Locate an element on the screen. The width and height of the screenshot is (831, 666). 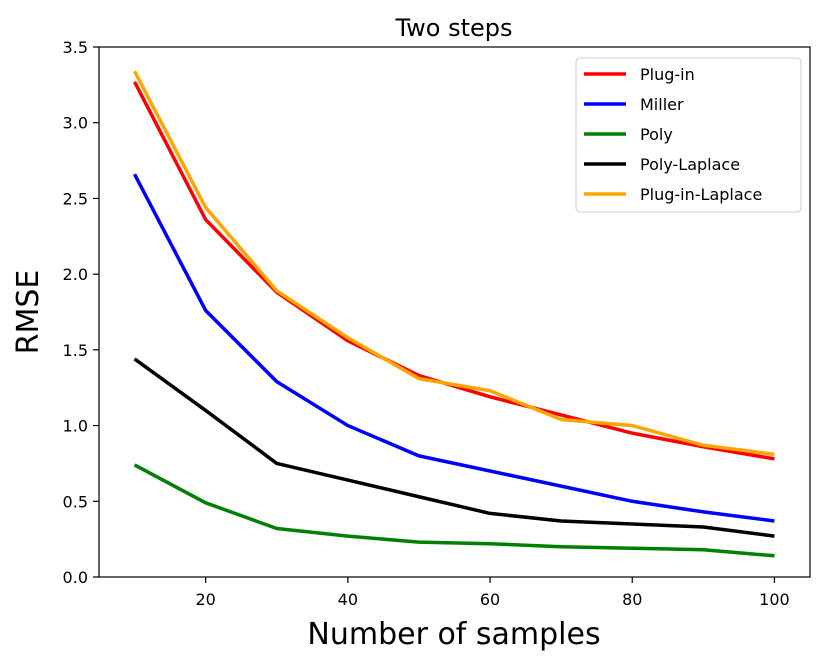
x-axis: 20 40 60 80 100 is located at coordinates (492, 593).